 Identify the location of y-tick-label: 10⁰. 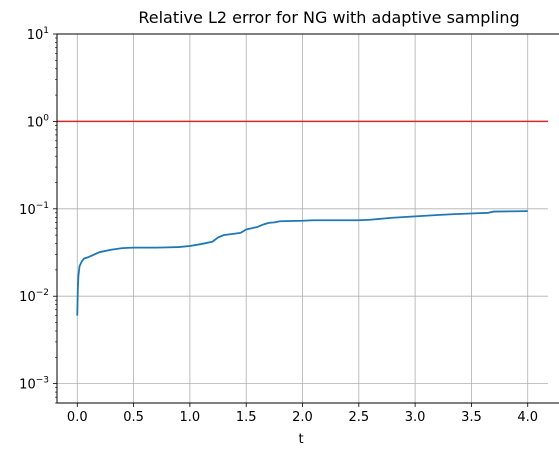
(38, 121).